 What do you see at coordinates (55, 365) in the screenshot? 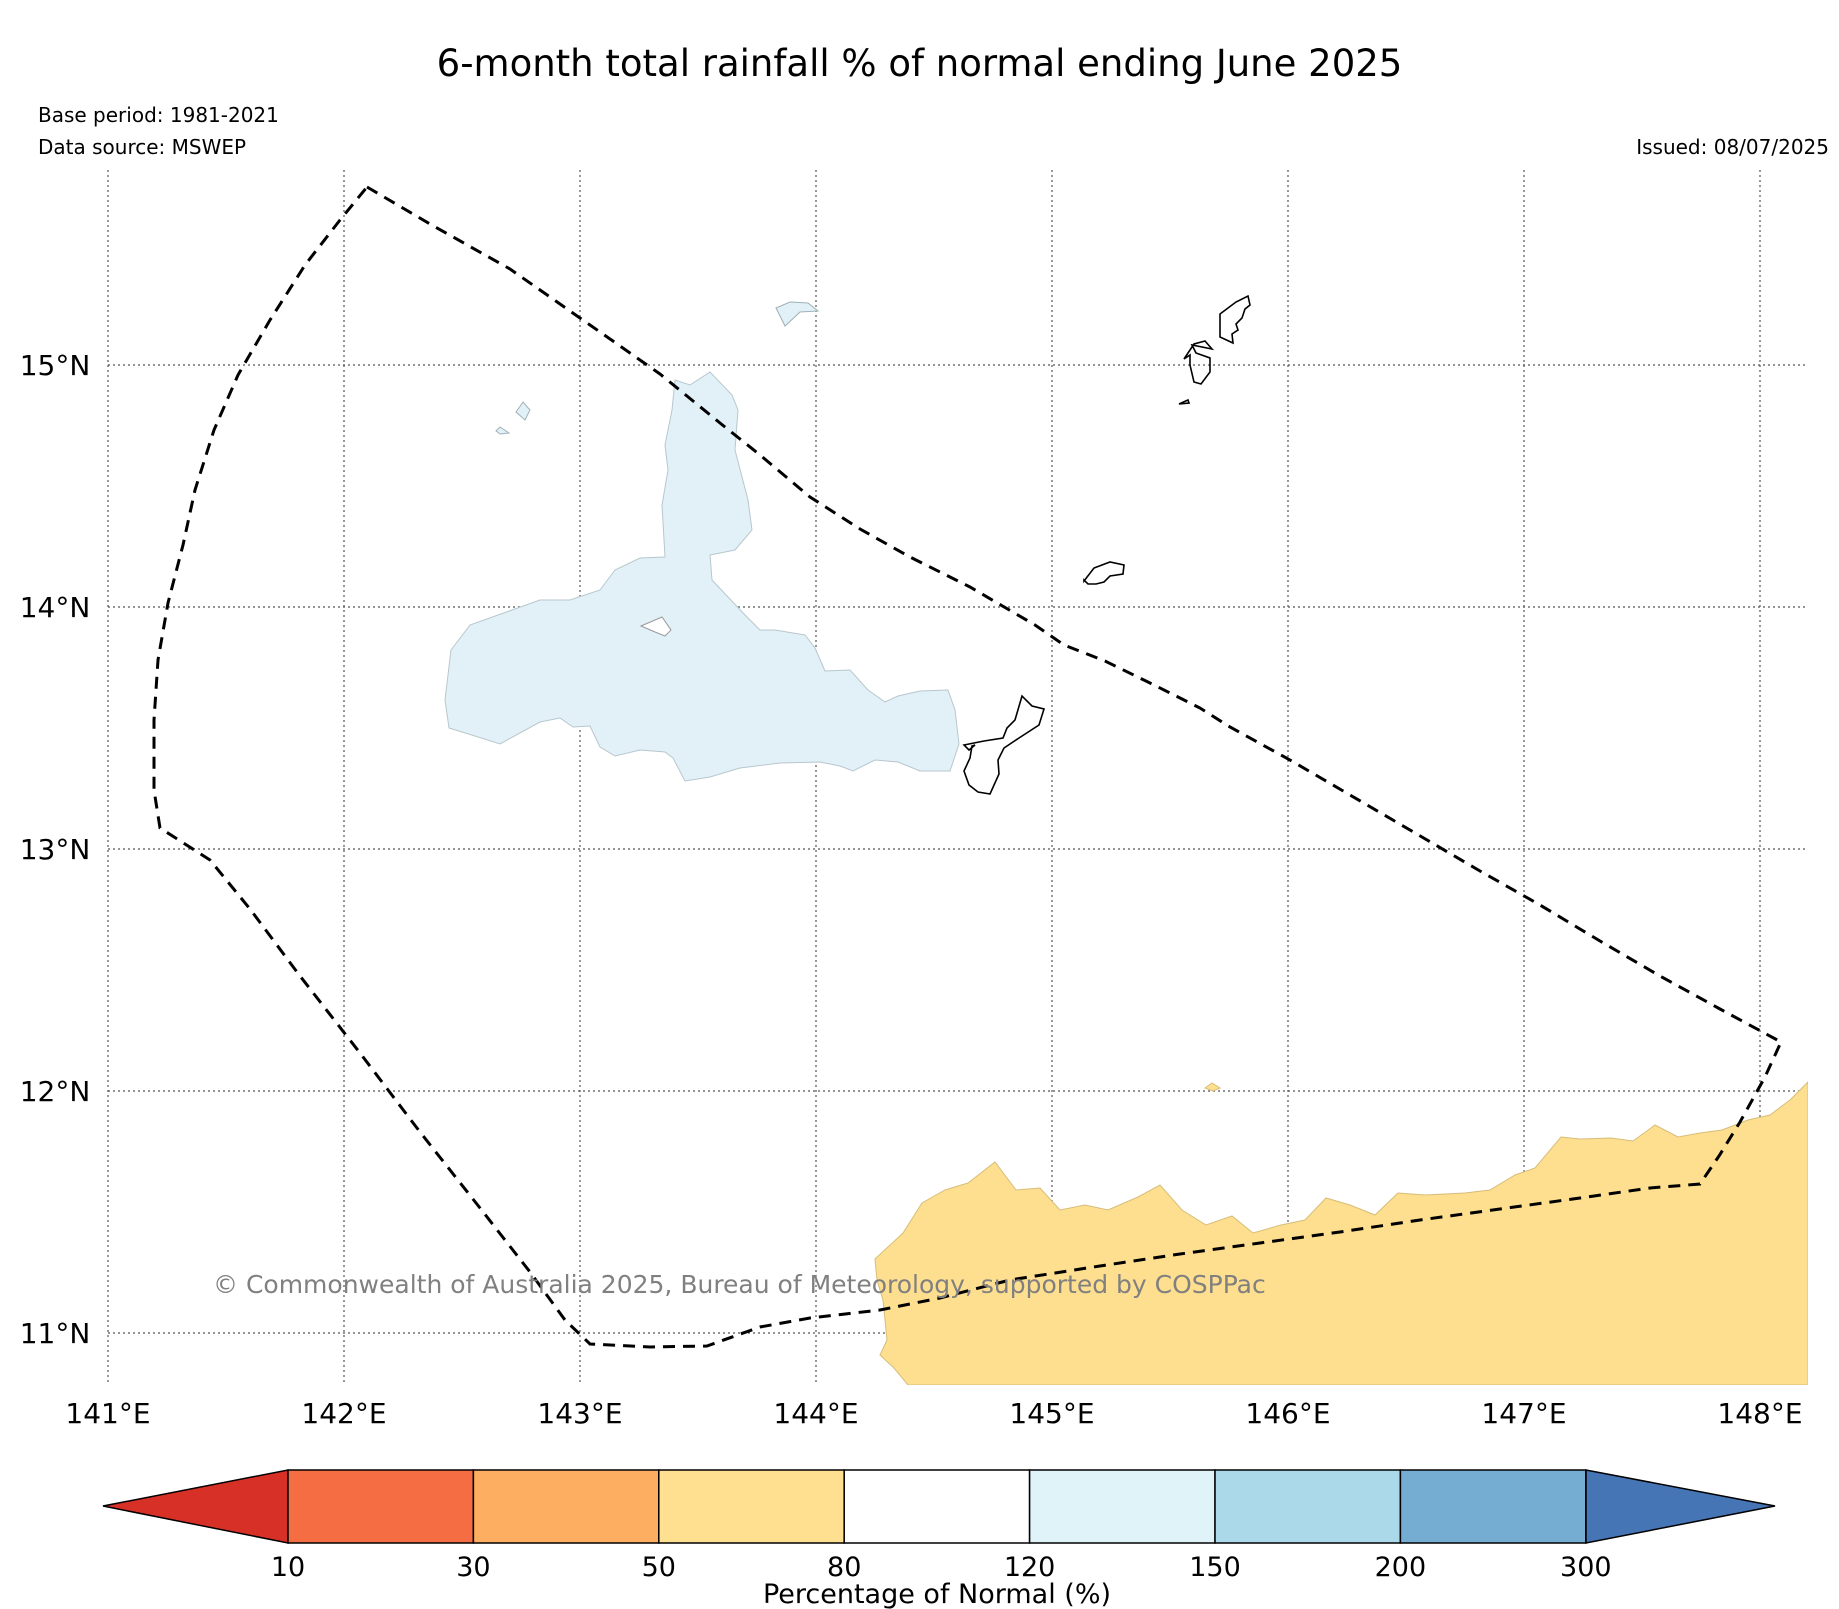
I see `lat-label-15n: 15°N` at bounding box center [55, 365].